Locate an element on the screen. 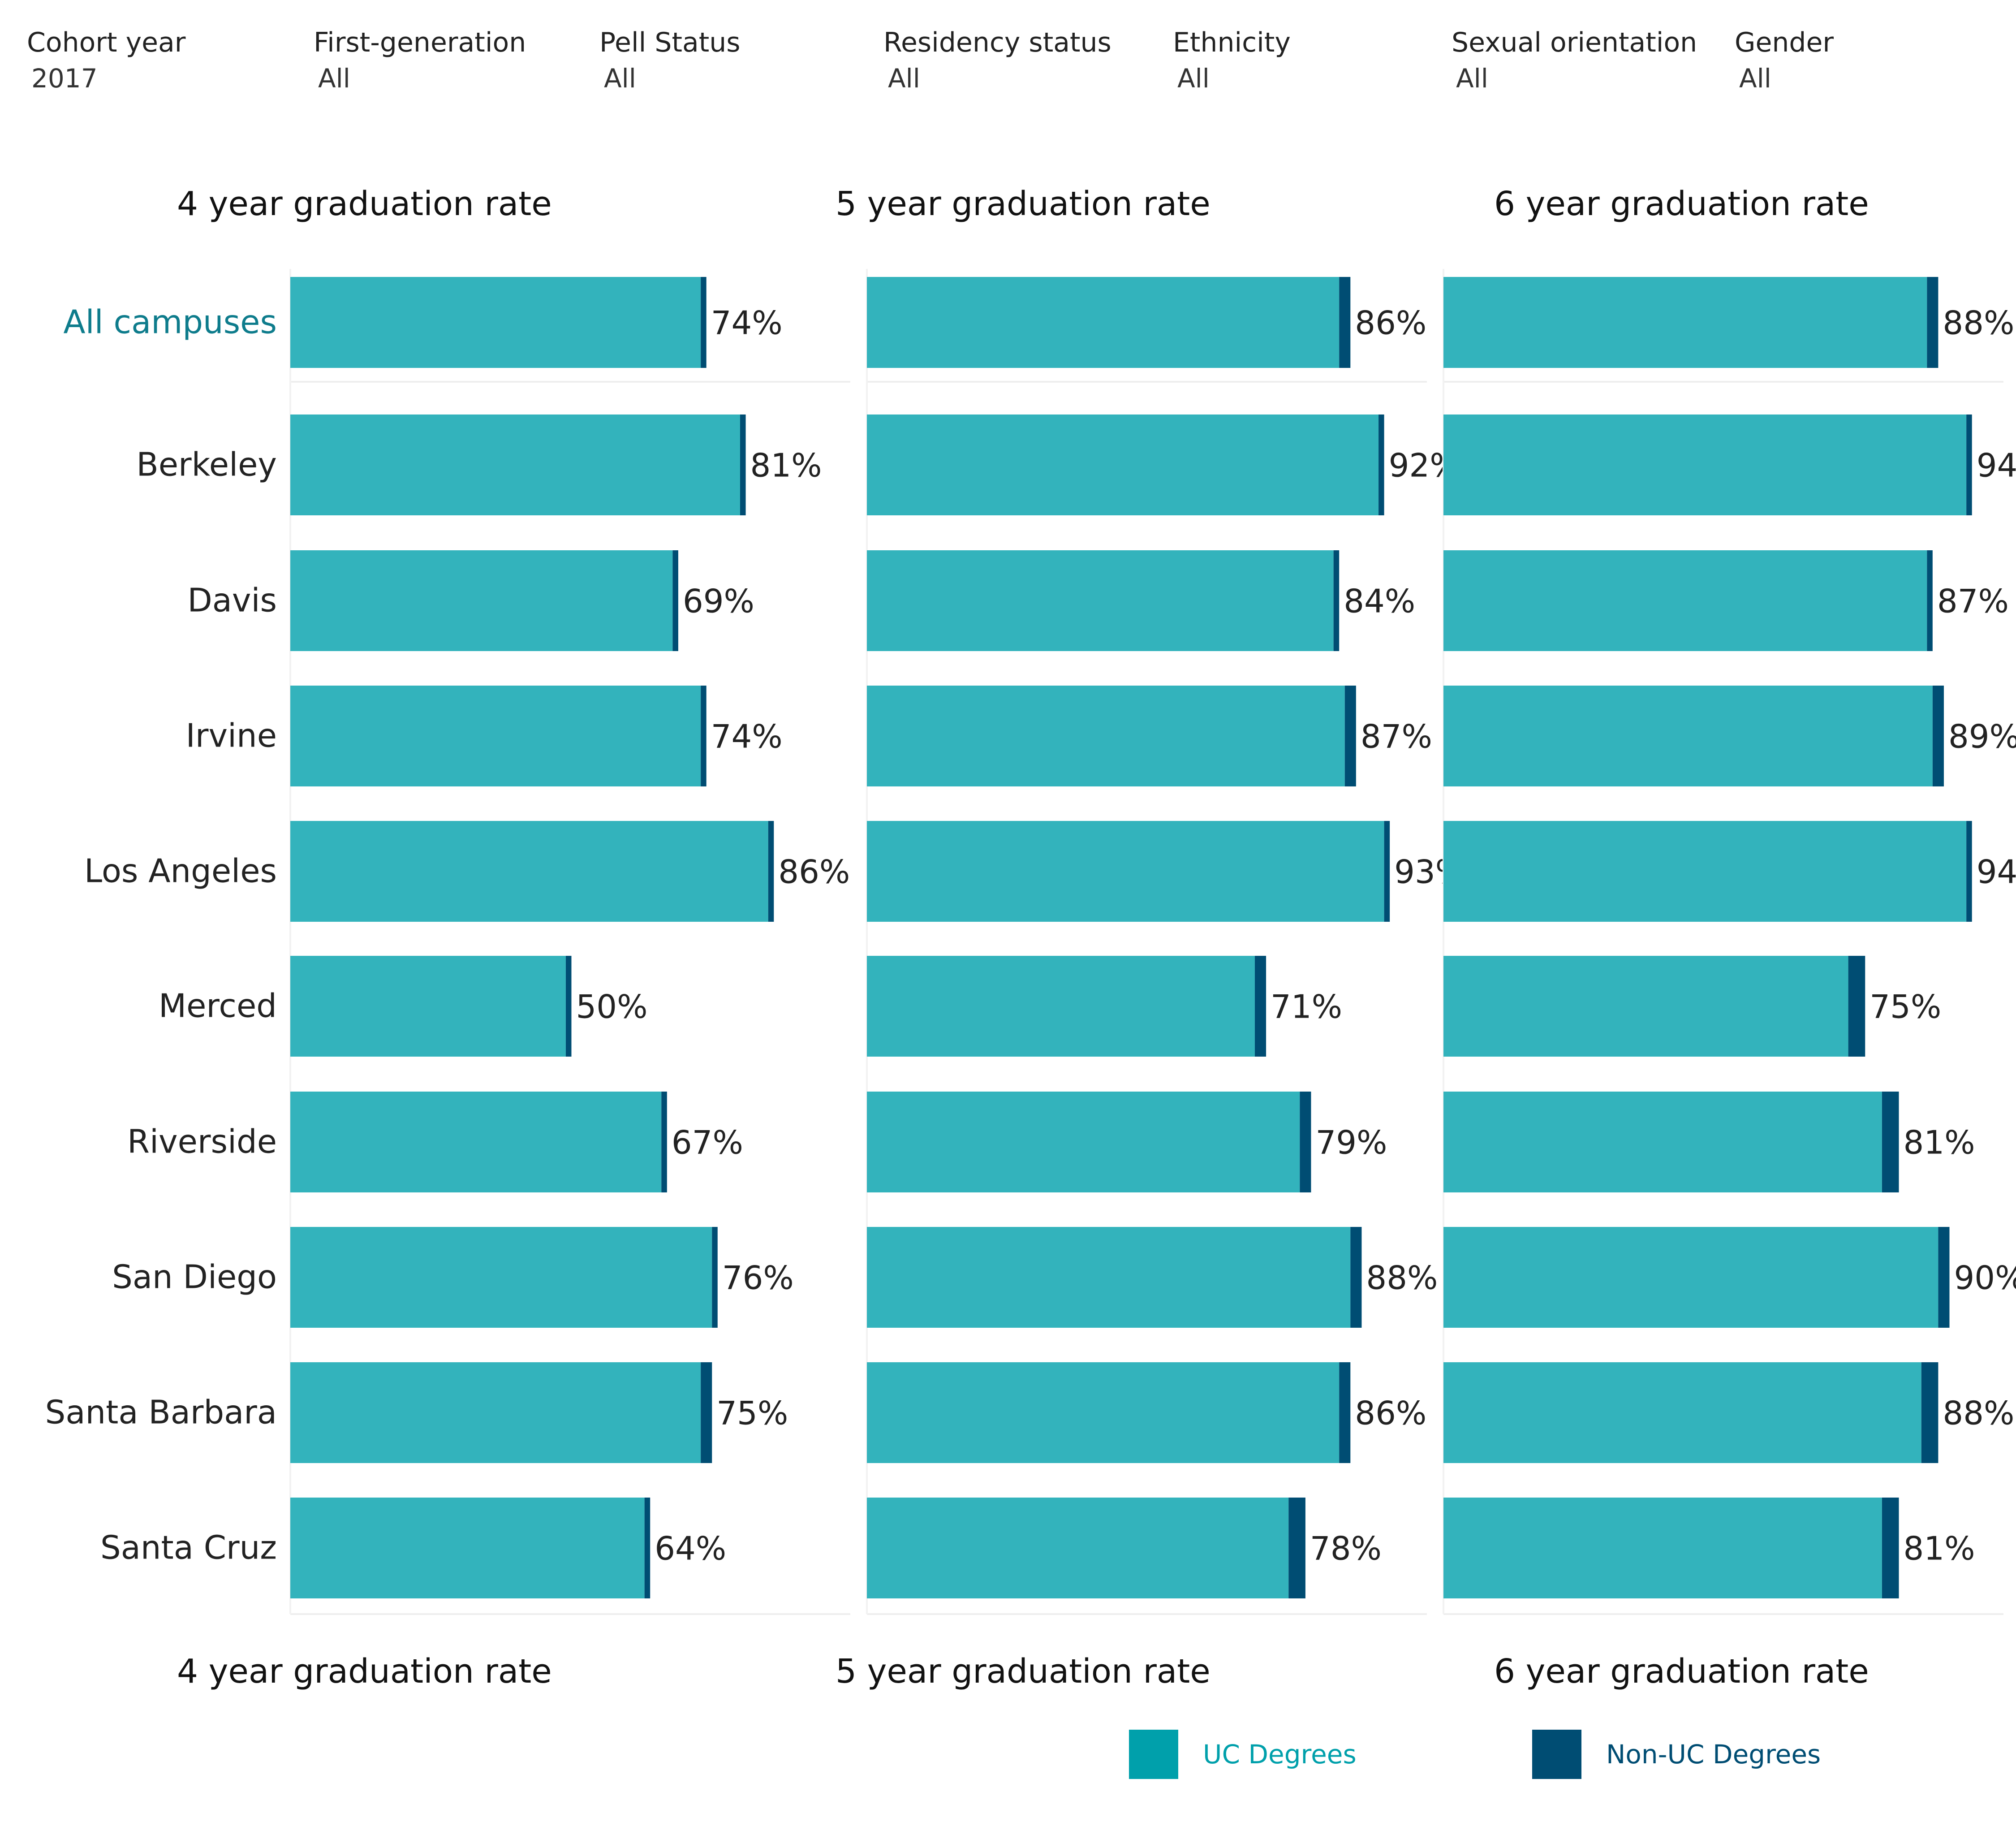 This screenshot has width=2016, height=1822. panel-title-top-6-year: 6 year graduation rate is located at coordinates (1681, 204).